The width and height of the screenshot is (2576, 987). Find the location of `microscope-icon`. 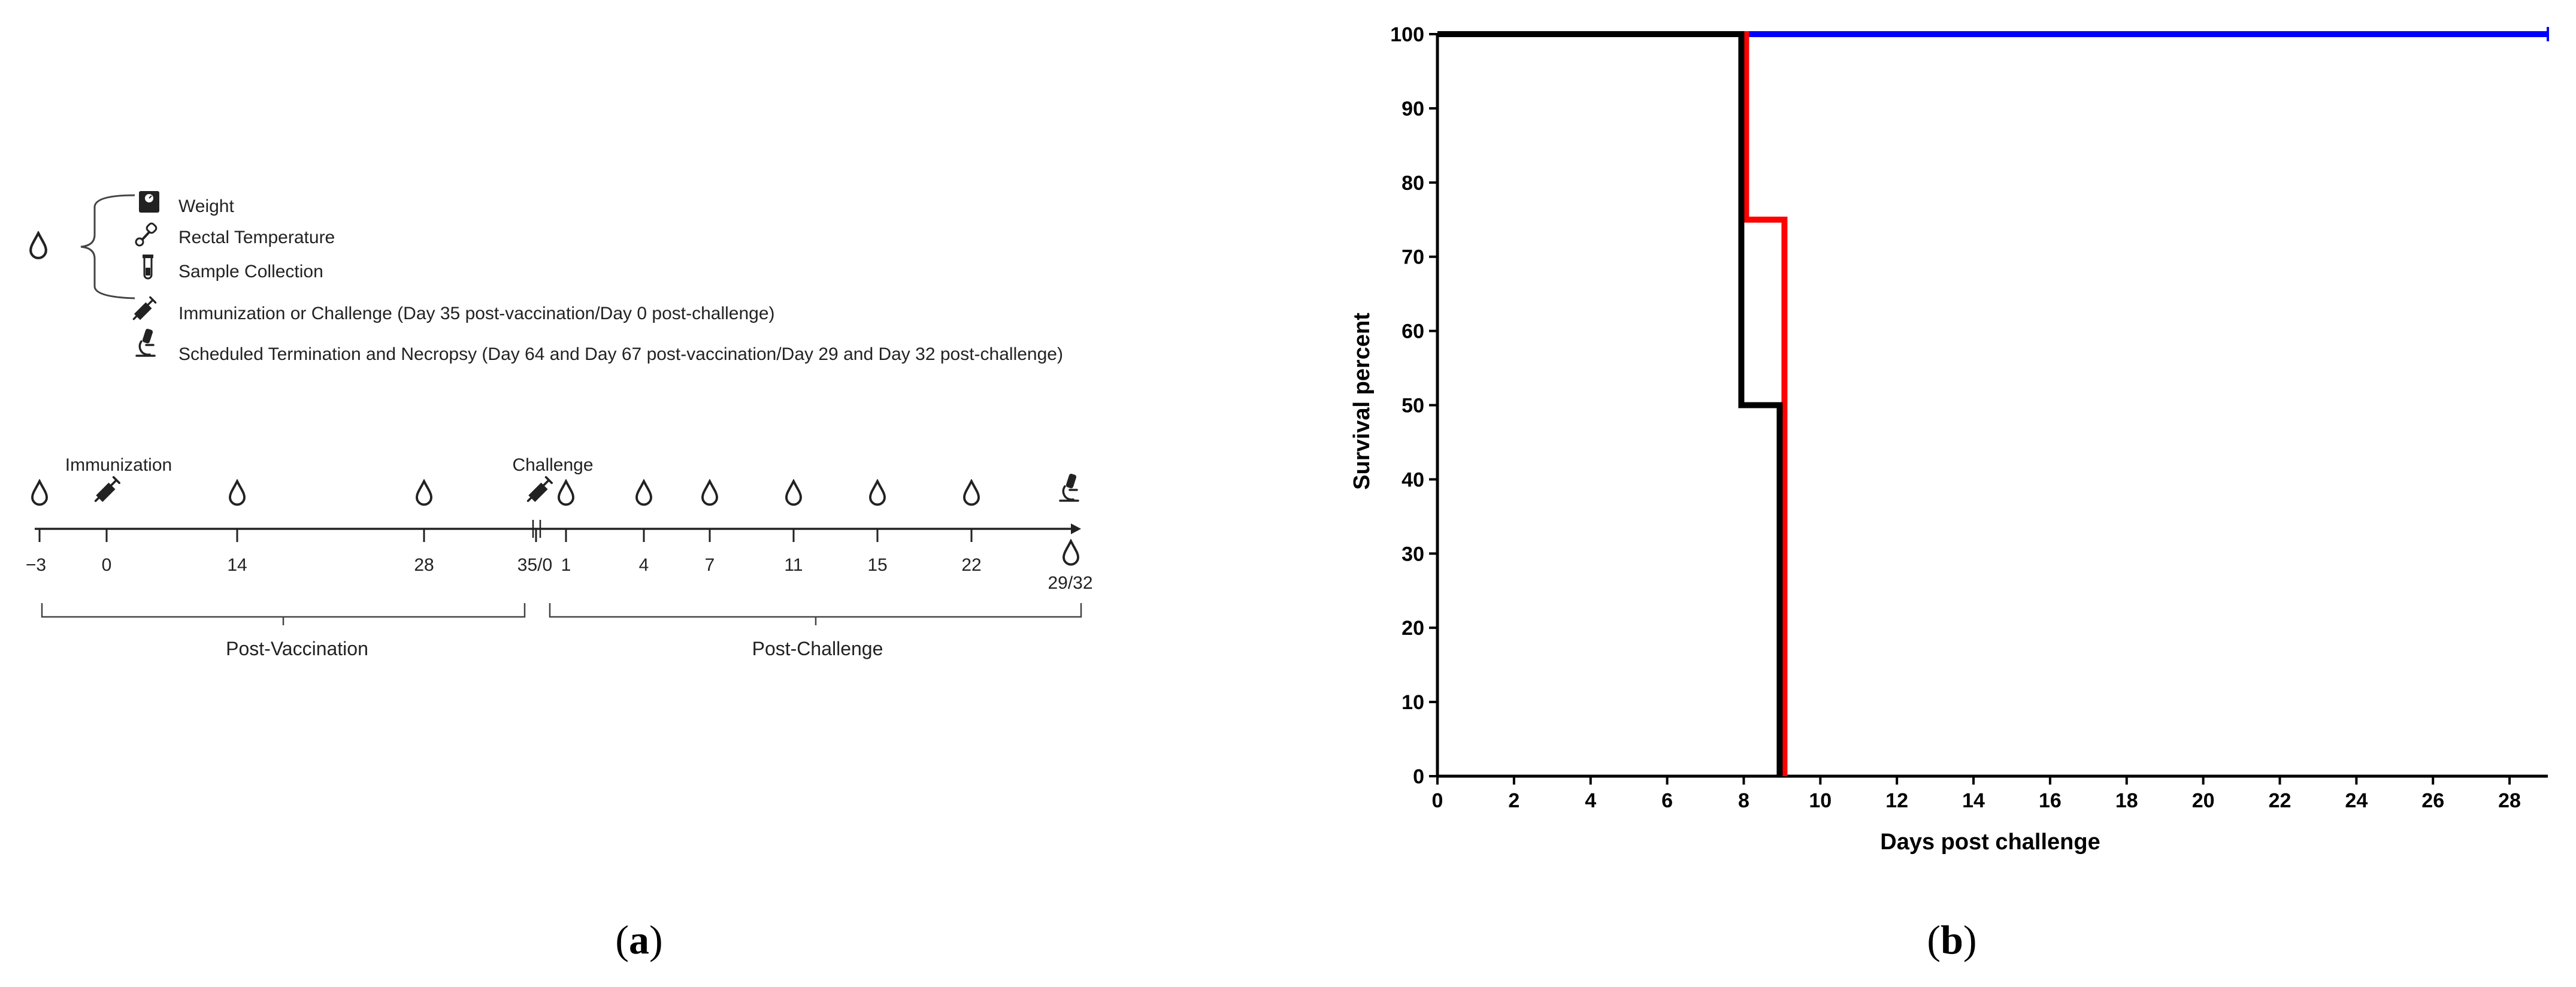

microscope-icon is located at coordinates (145, 342).